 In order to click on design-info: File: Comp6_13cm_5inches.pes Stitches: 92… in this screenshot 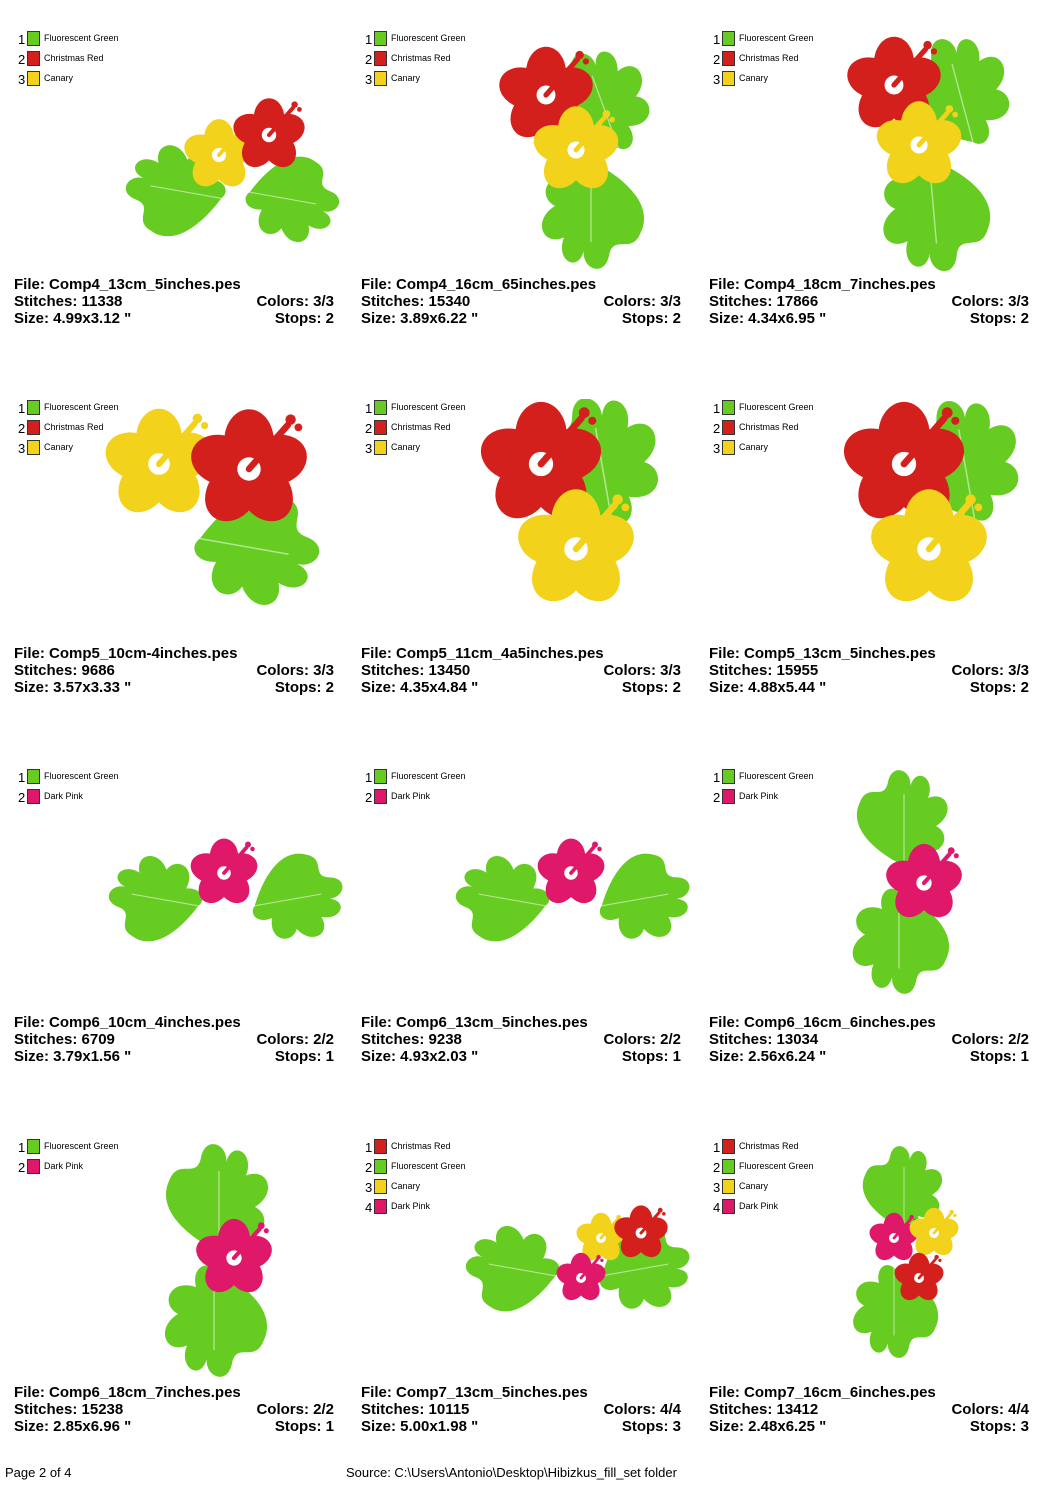, I will do `click(521, 1039)`.